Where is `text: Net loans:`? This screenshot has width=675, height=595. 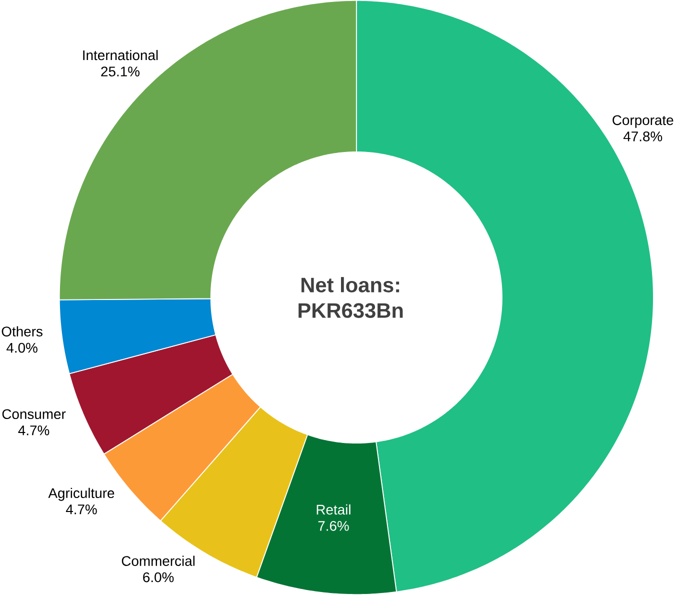
text: Net loans: is located at coordinates (351, 284).